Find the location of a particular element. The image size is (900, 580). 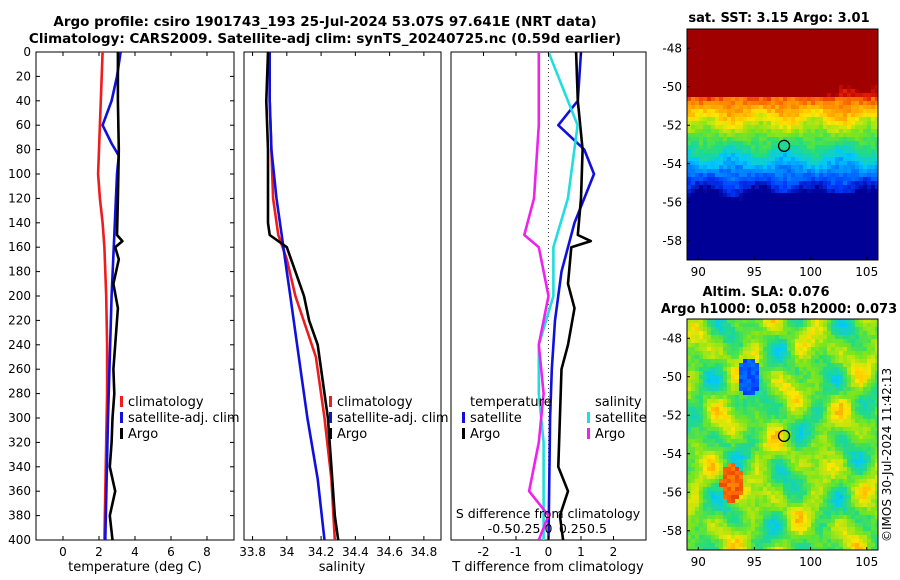

y-tick-label: 320 is located at coordinates (19, 442).